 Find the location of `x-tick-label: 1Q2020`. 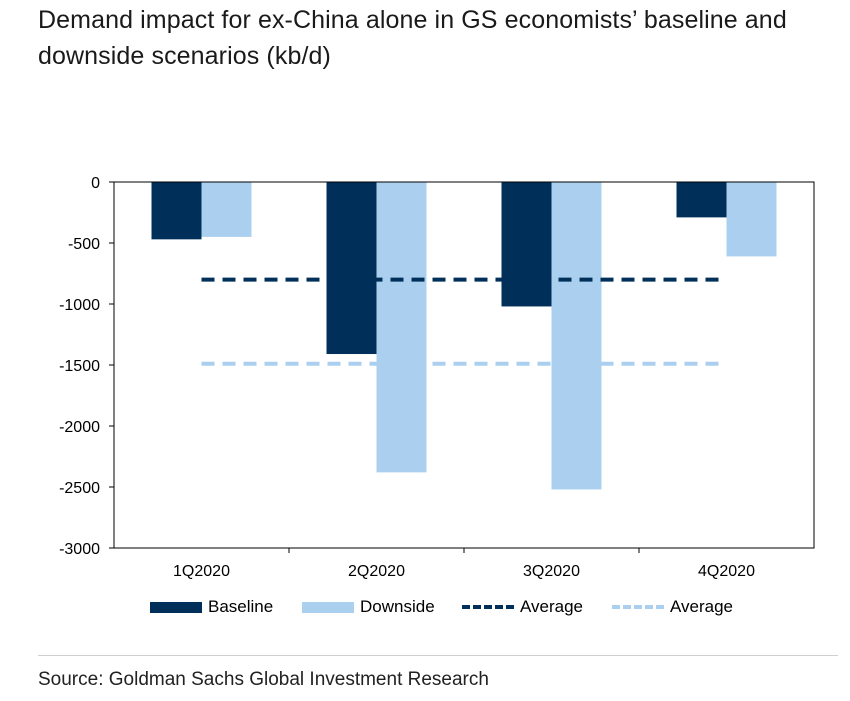

x-tick-label: 1Q2020 is located at coordinates (201, 571).